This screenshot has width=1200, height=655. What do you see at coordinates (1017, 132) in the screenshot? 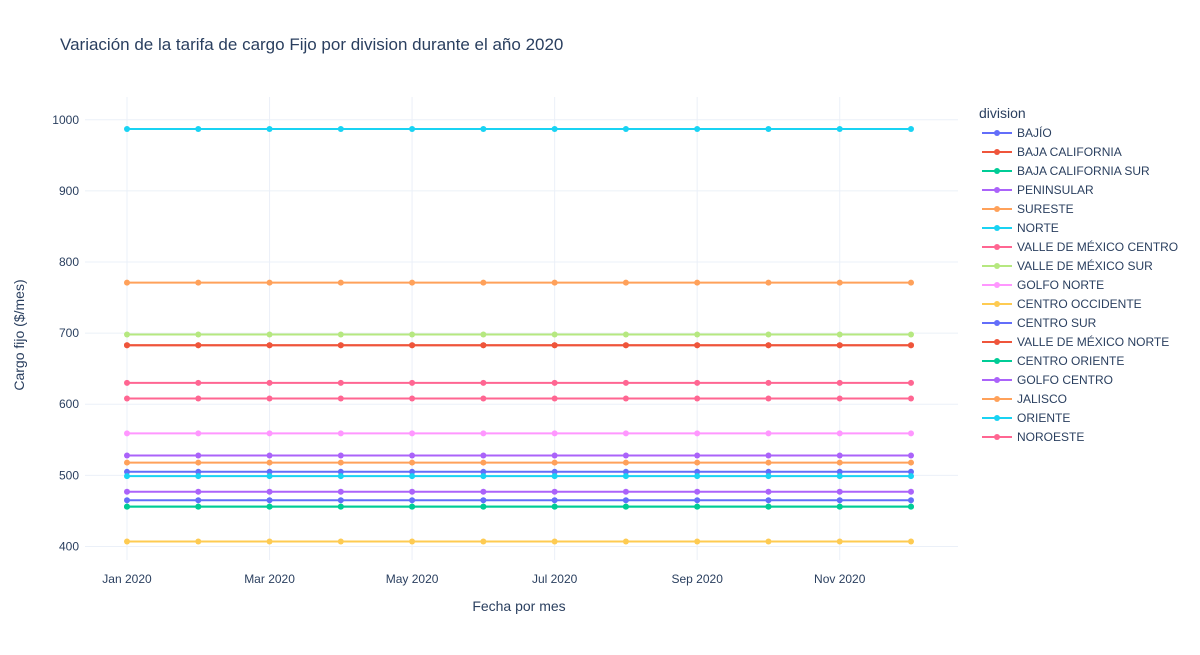
I see `legend-item: BAJÍO` at bounding box center [1017, 132].